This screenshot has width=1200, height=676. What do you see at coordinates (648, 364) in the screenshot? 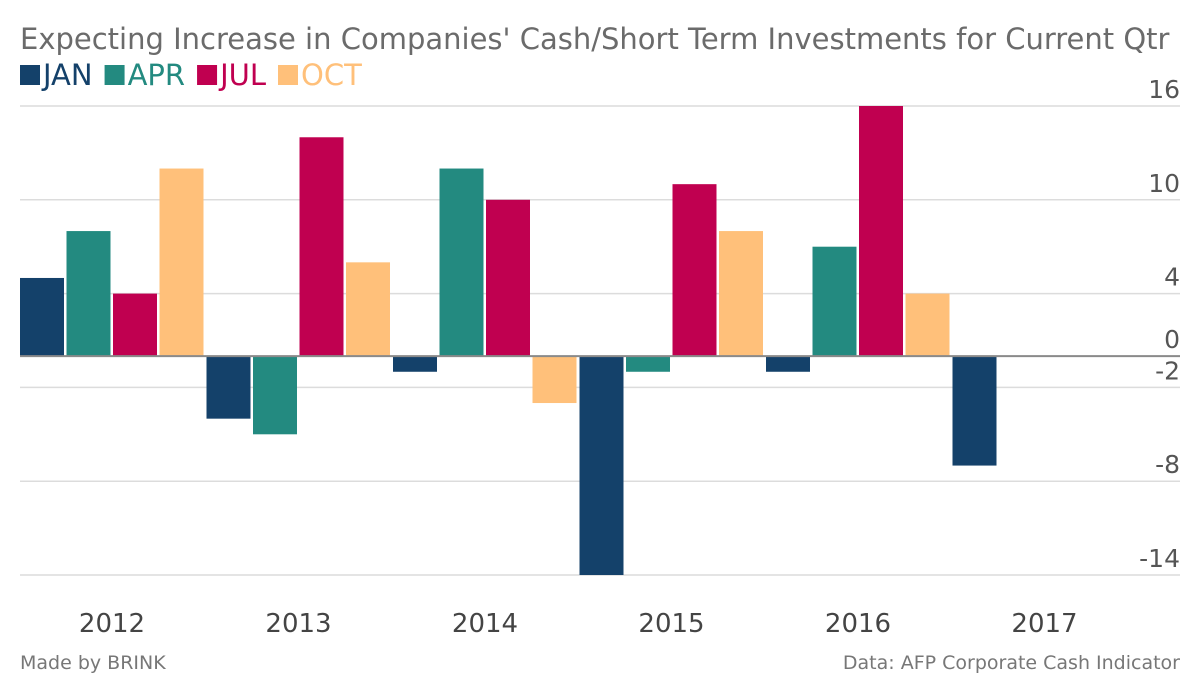
I see `bar-apr-2015` at bounding box center [648, 364].